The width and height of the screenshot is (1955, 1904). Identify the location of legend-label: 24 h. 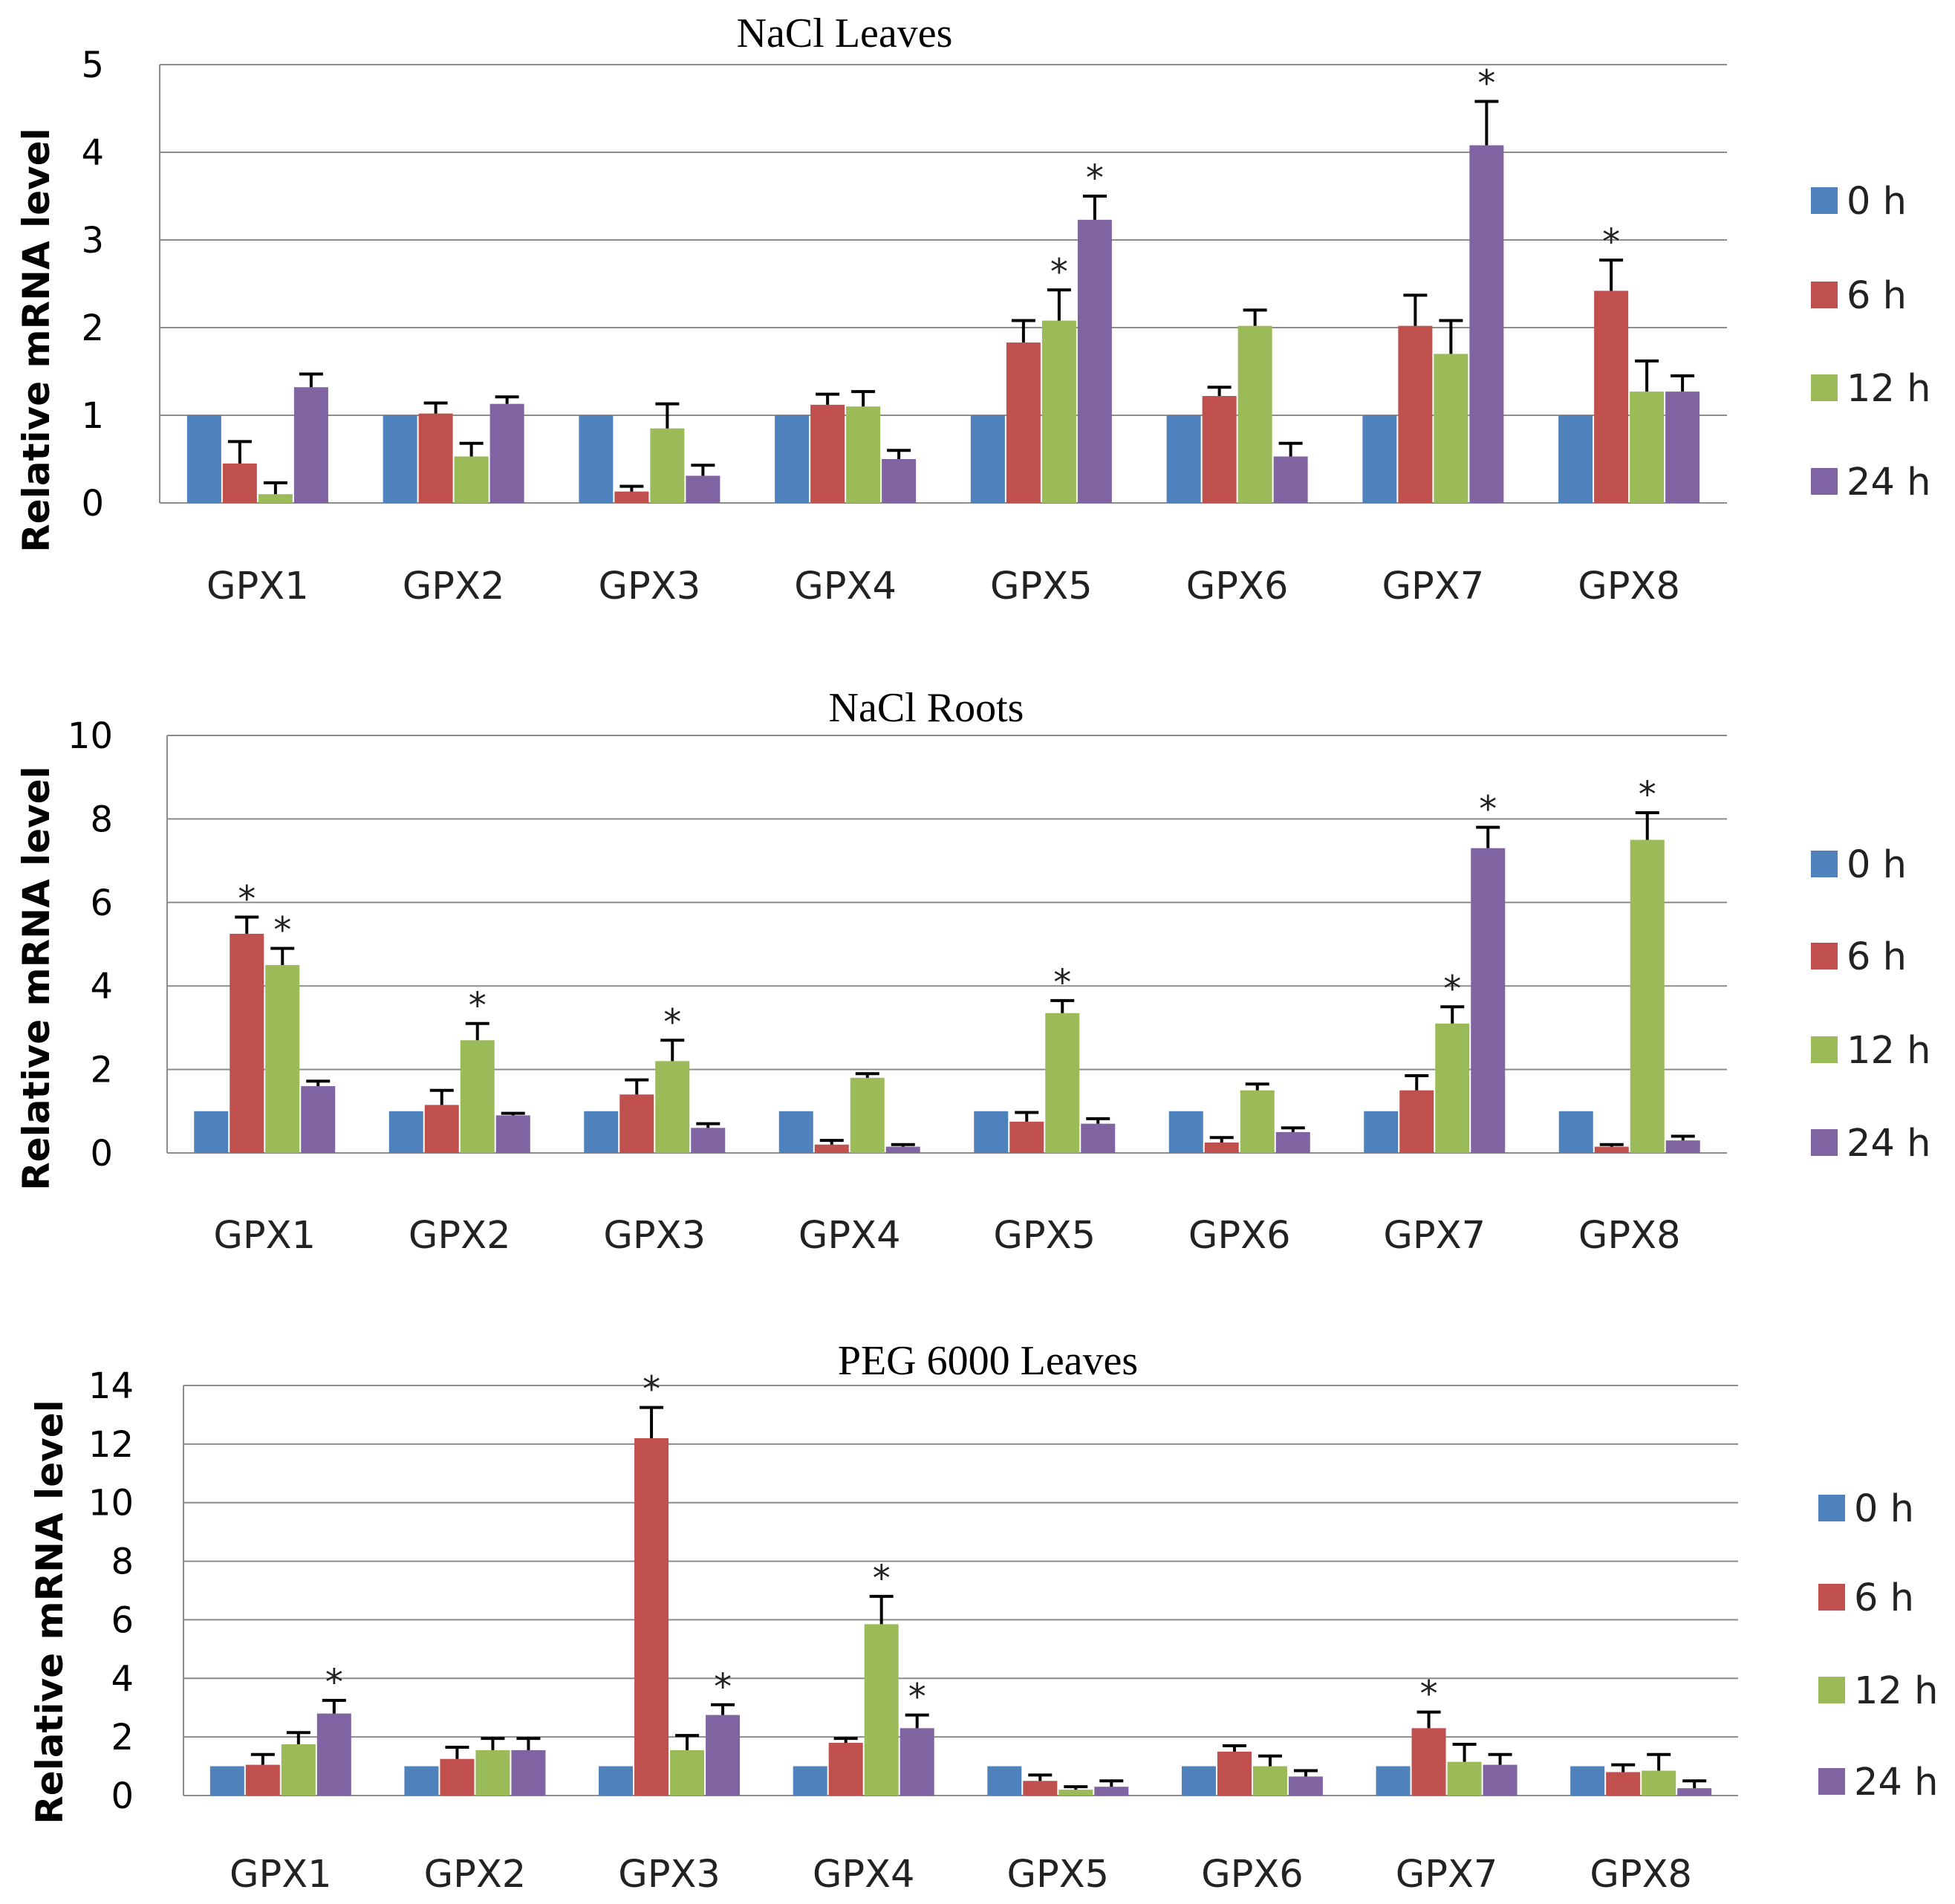
(1888, 482).